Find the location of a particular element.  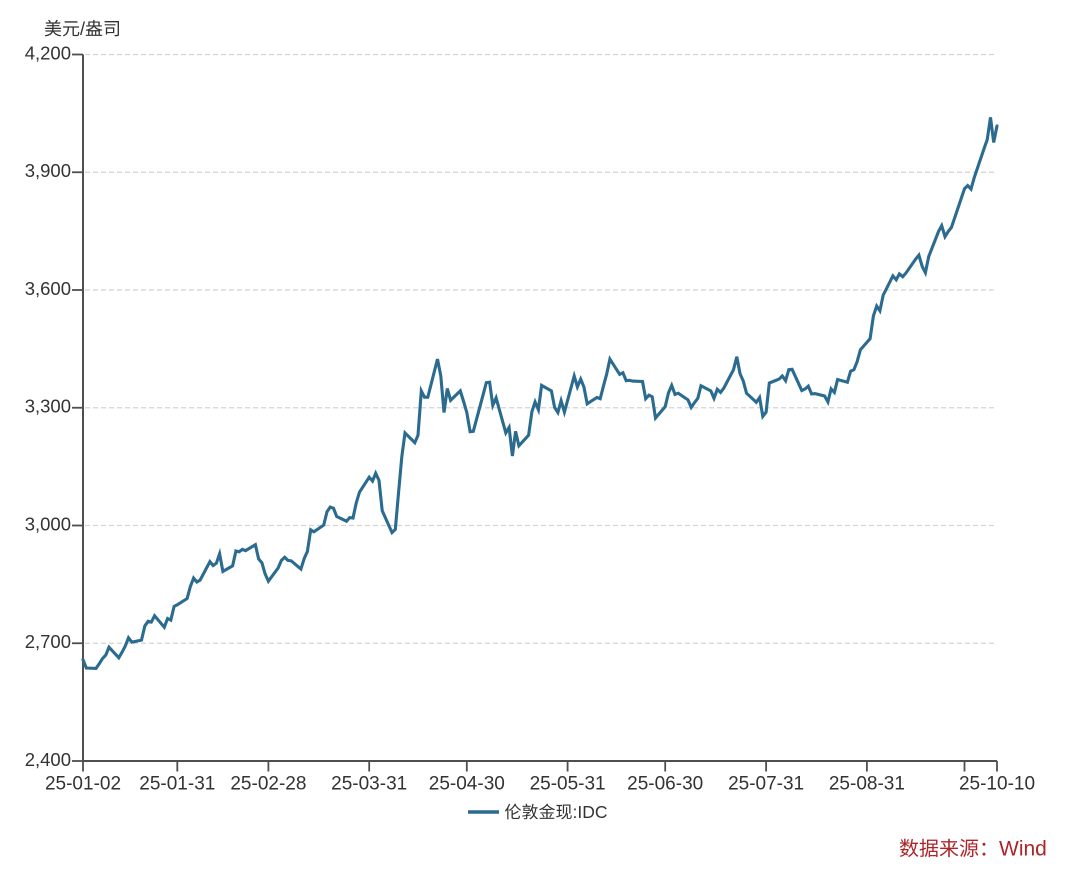

svg-text: 25-01-31 is located at coordinates (177, 784).